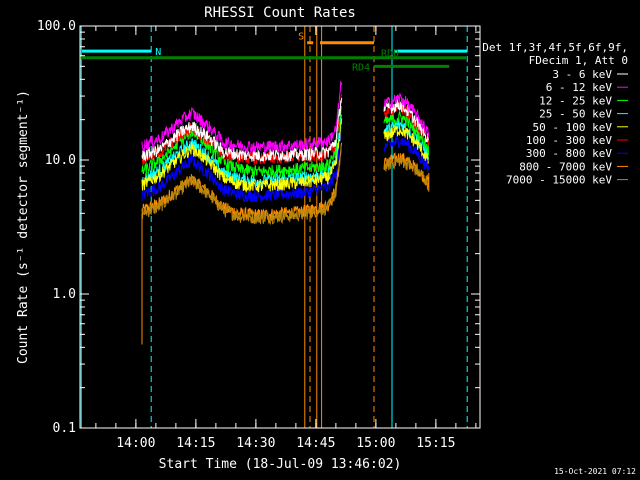 The width and height of the screenshot is (640, 480). What do you see at coordinates (390, 54) in the screenshot?
I see `interval-label-rd0: RD0` at bounding box center [390, 54].